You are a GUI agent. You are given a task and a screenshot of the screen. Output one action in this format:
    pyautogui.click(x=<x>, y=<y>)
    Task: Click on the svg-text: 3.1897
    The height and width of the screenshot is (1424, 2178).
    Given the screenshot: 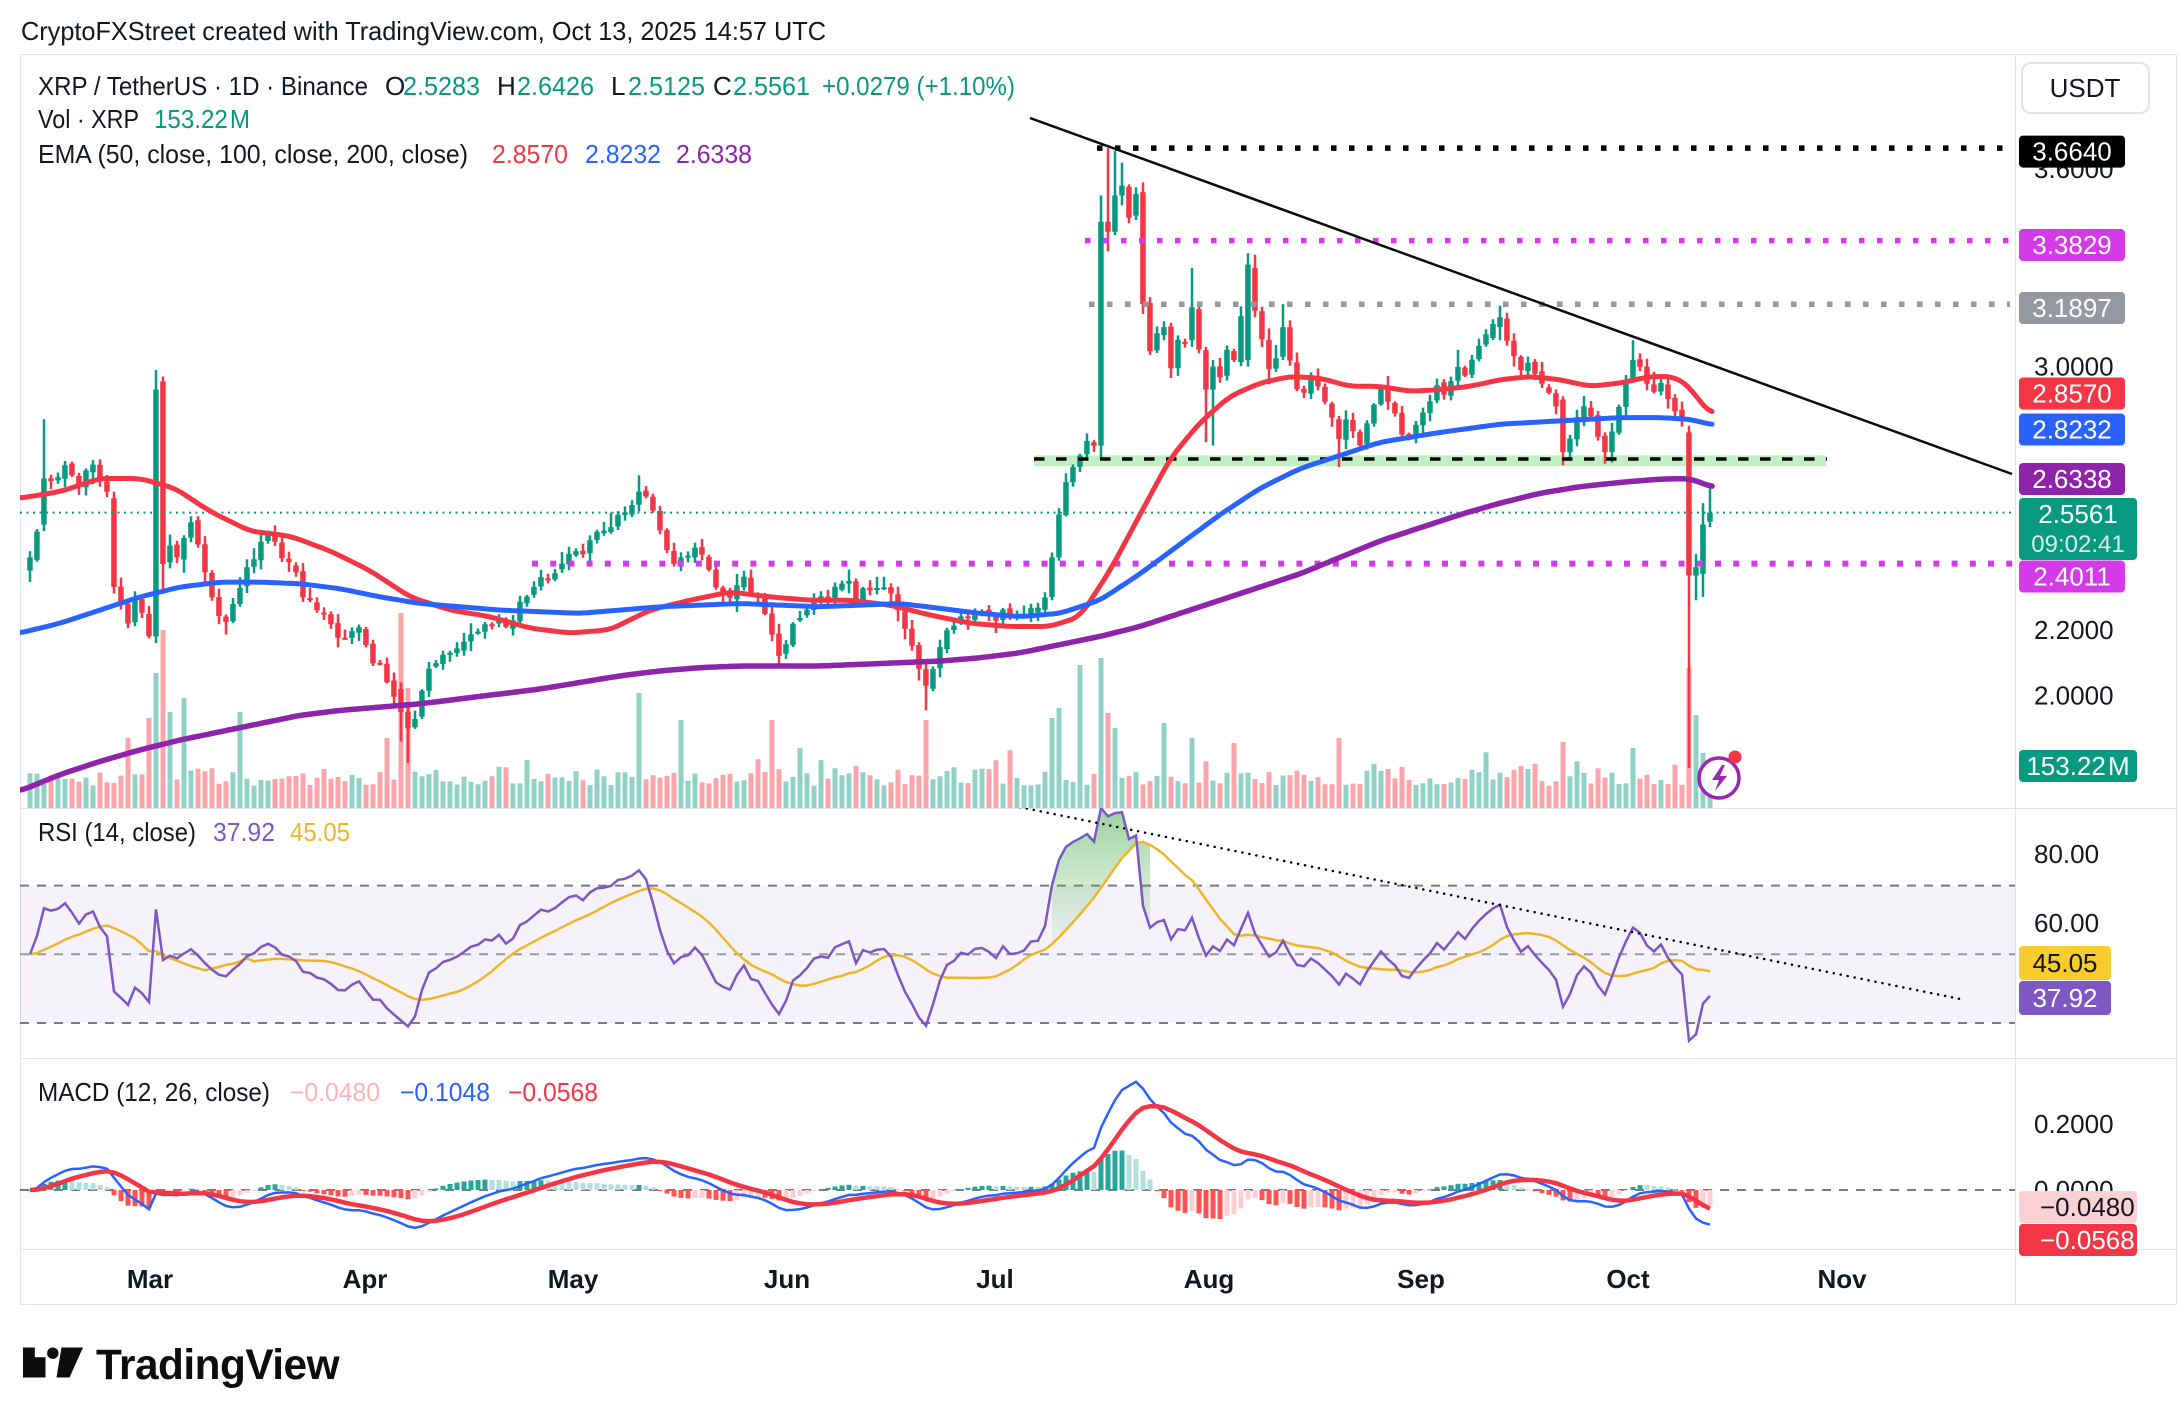 What is the action you would take?
    pyautogui.click(x=2072, y=308)
    